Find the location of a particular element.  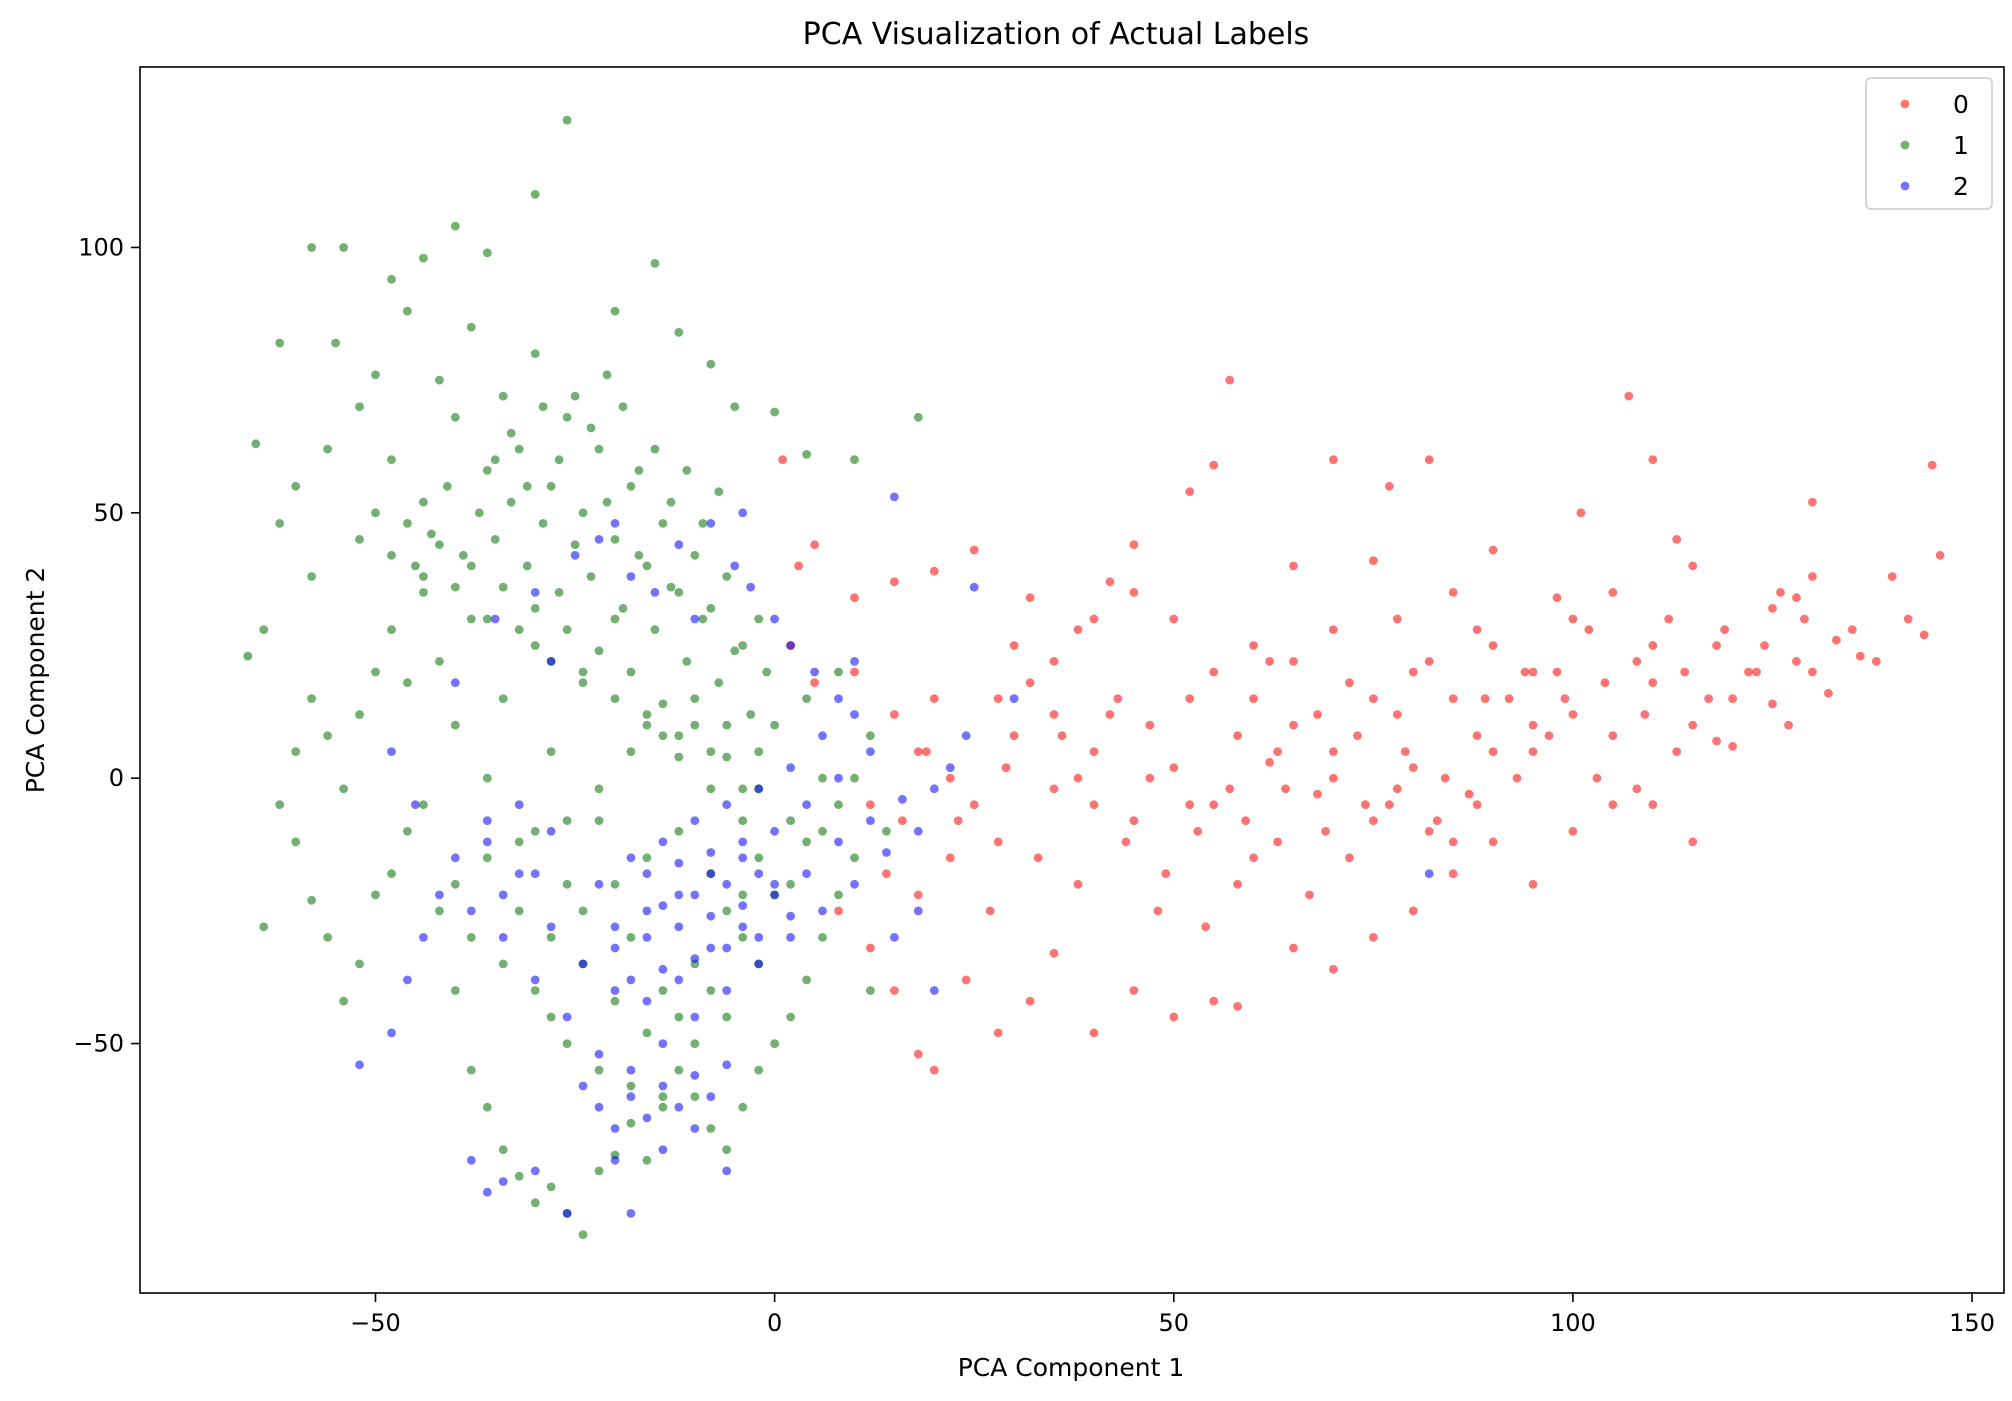

y-tick-label: 50 is located at coordinates (108, 513).